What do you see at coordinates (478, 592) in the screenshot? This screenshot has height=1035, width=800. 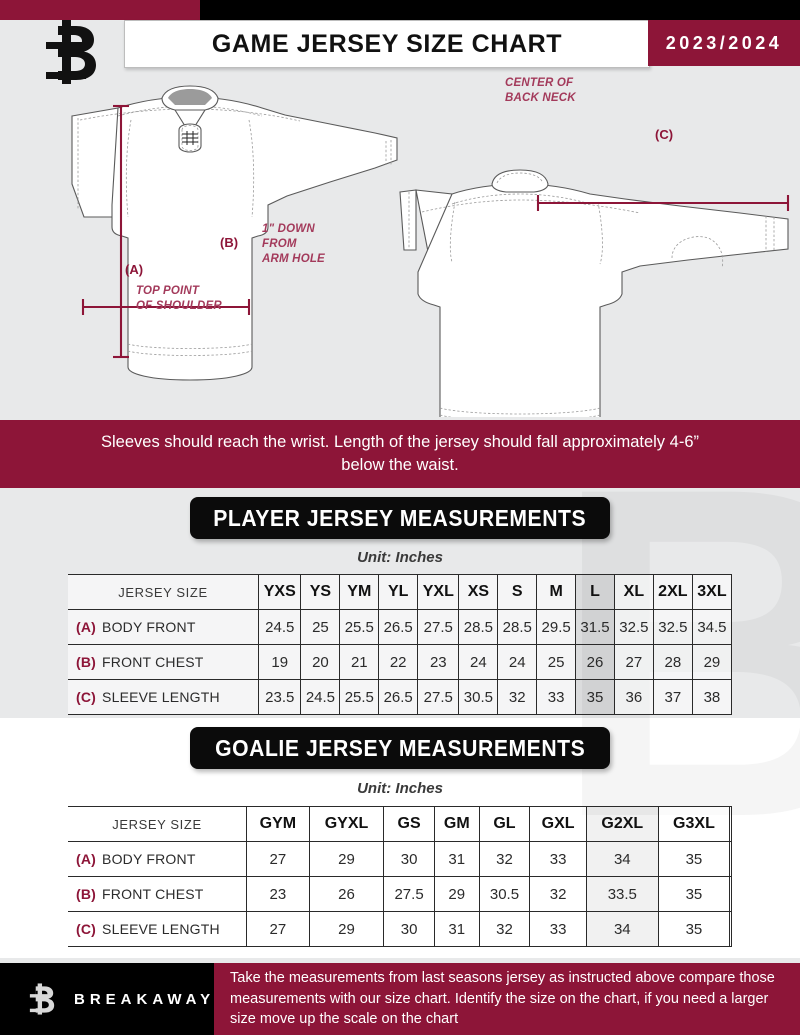 I see `size-header-cell: XS` at bounding box center [478, 592].